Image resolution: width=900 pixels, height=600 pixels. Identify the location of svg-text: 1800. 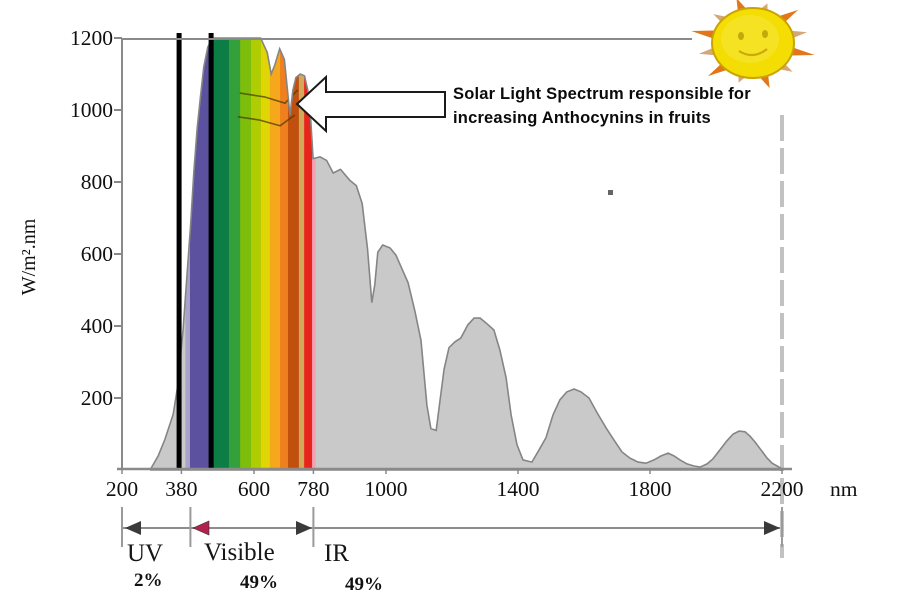
(650, 489).